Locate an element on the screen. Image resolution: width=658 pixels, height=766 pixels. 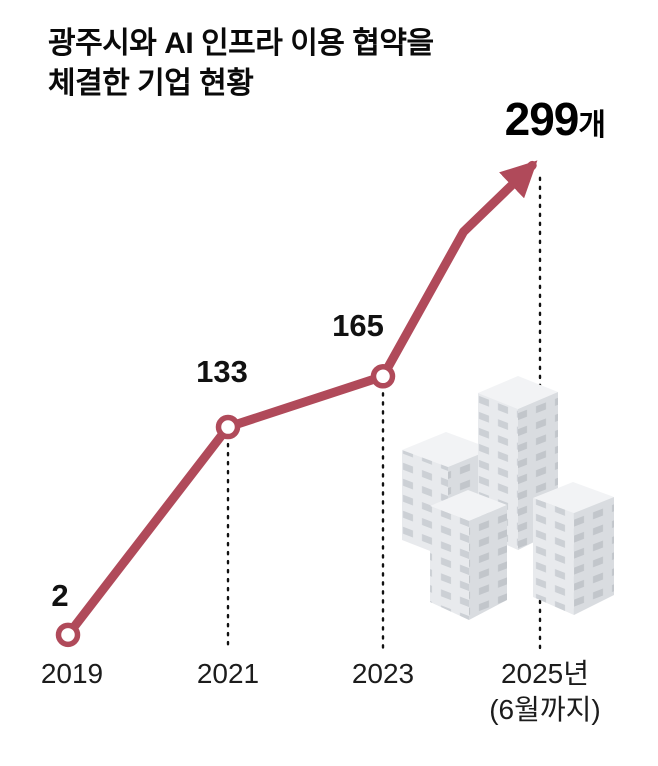
value-label-2025: 299개 is located at coordinates (513, 119).